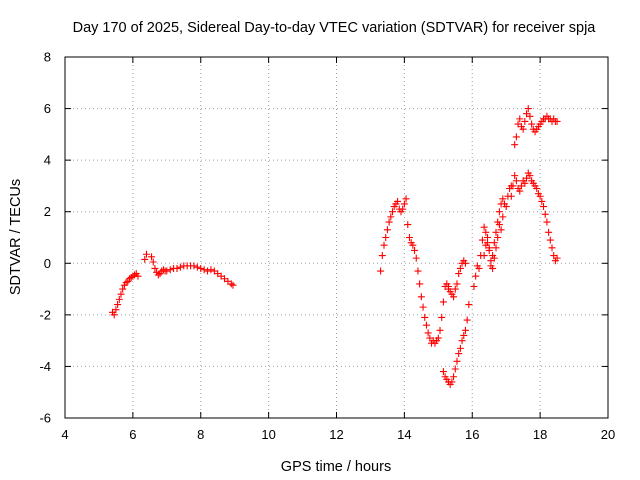 The height and width of the screenshot is (480, 640). What do you see at coordinates (540, 434) in the screenshot?
I see `x-tick-label: 18` at bounding box center [540, 434].